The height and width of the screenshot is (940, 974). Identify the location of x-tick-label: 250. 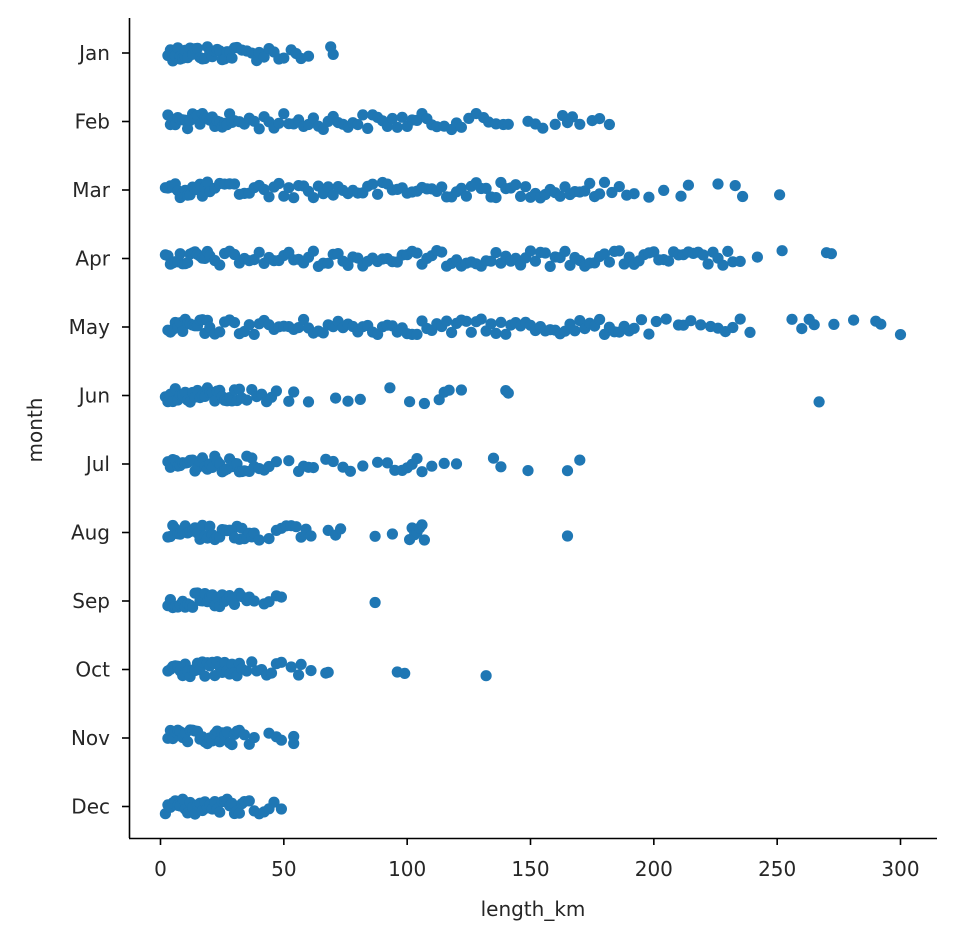
(777, 869).